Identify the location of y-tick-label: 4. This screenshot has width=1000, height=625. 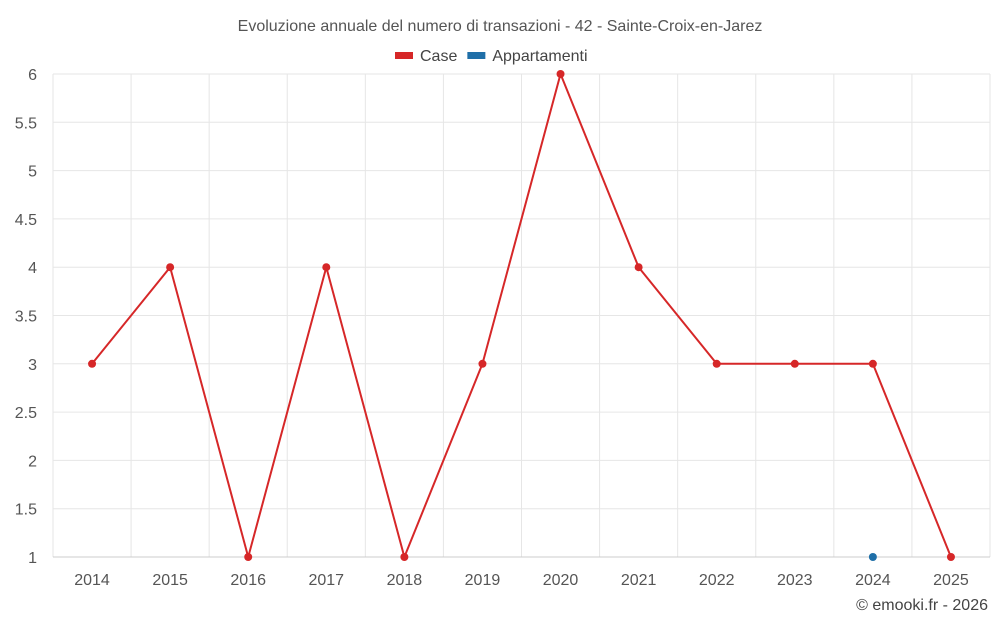
(32, 268).